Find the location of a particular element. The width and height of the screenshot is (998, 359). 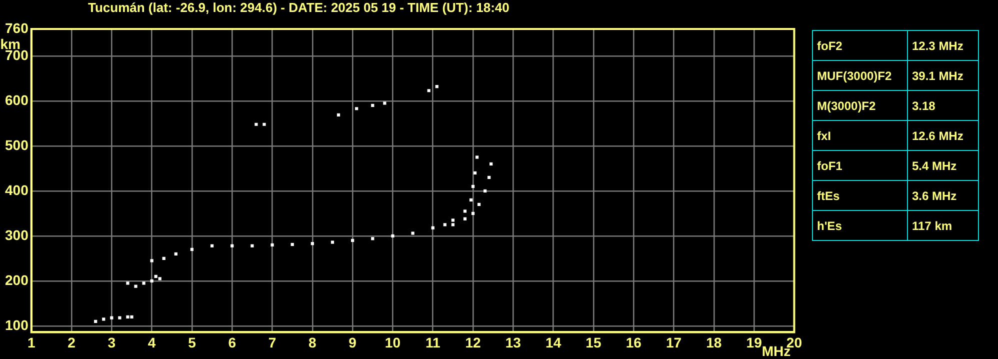

x-tick-label: 1 is located at coordinates (31, 342).